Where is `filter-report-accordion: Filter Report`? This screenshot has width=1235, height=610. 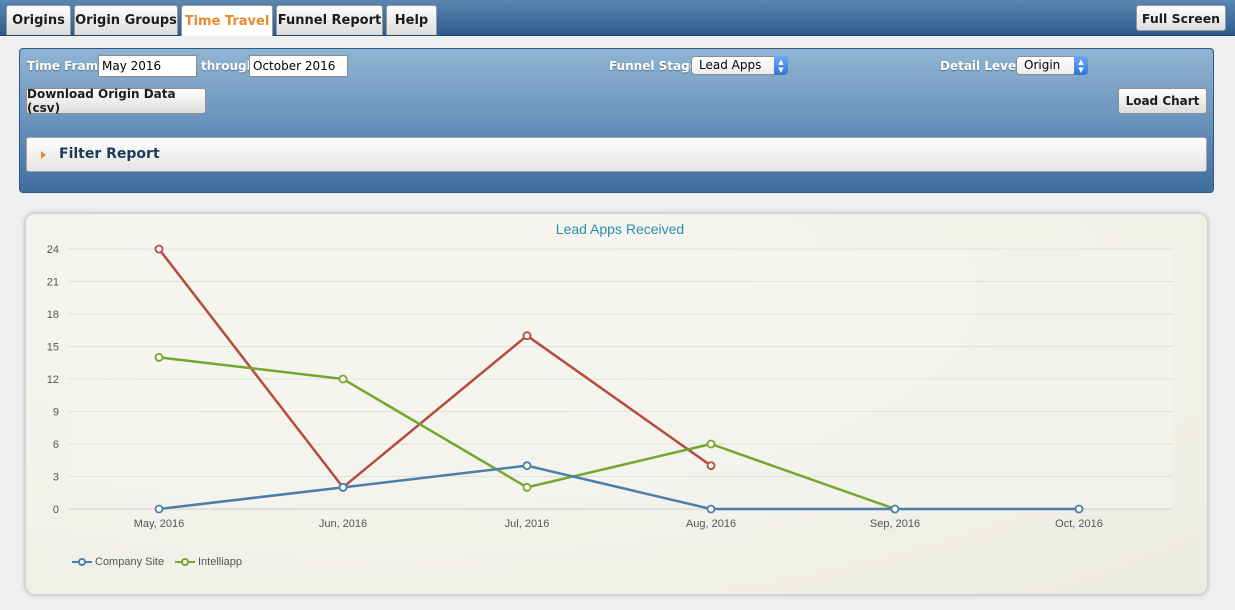 filter-report-accordion: Filter Report is located at coordinates (616, 154).